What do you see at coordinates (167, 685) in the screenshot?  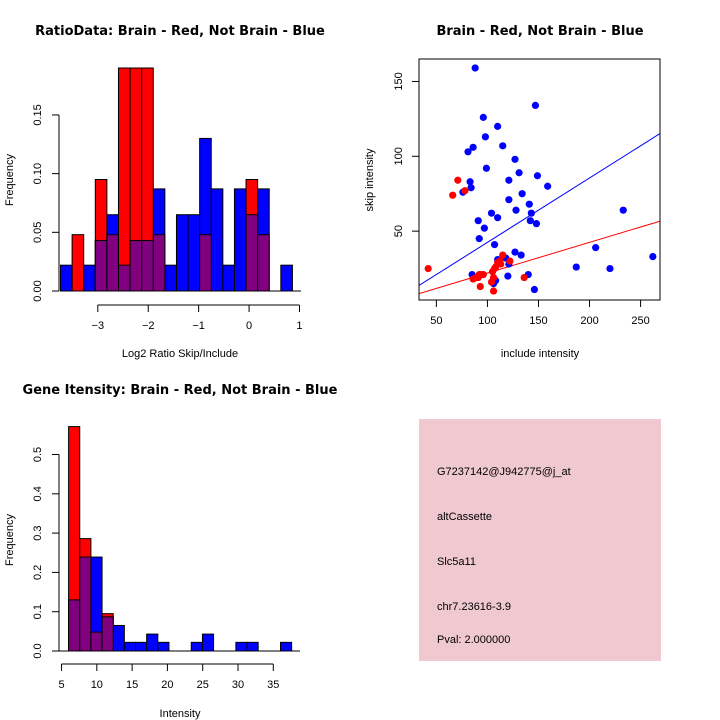 I see `intensity-hist-x-tick-label: 20` at bounding box center [167, 685].